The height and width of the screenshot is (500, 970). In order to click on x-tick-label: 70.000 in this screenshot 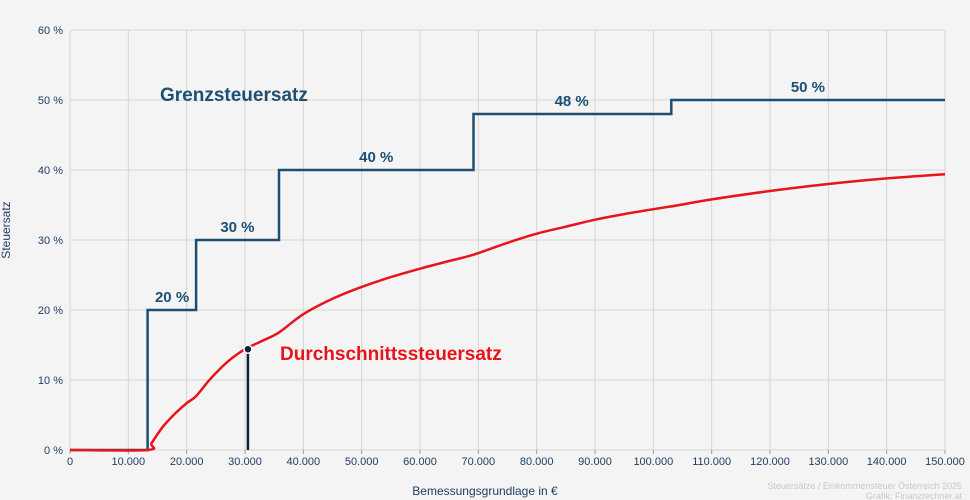, I will do `click(479, 462)`.